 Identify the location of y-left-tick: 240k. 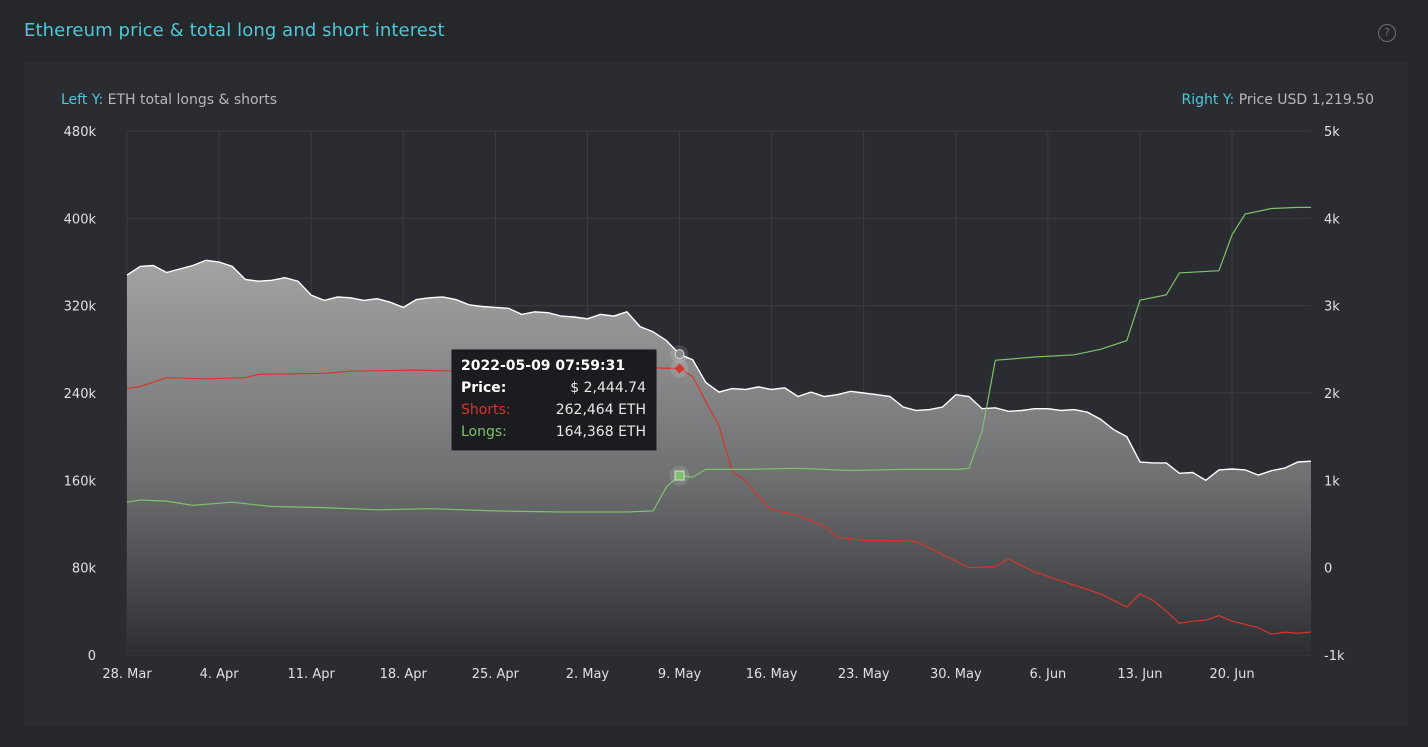
(80, 394).